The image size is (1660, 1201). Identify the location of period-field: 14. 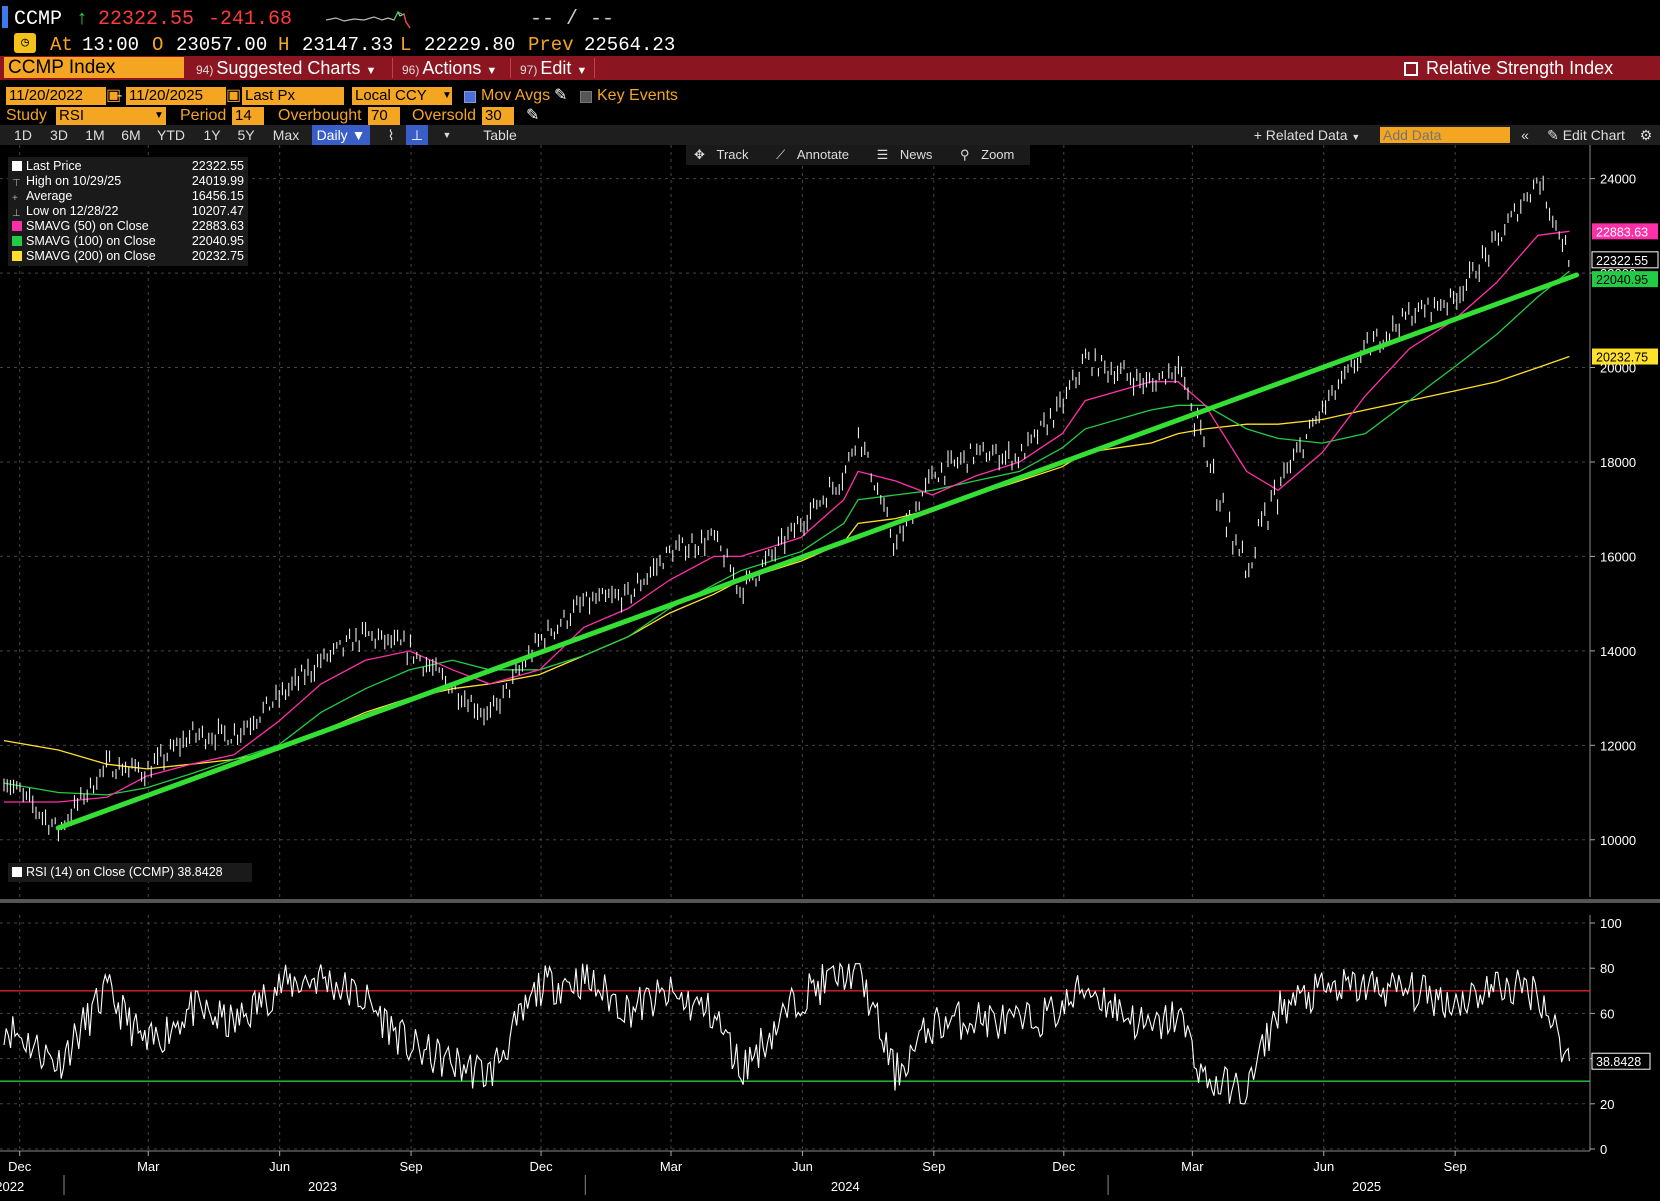
(248, 116).